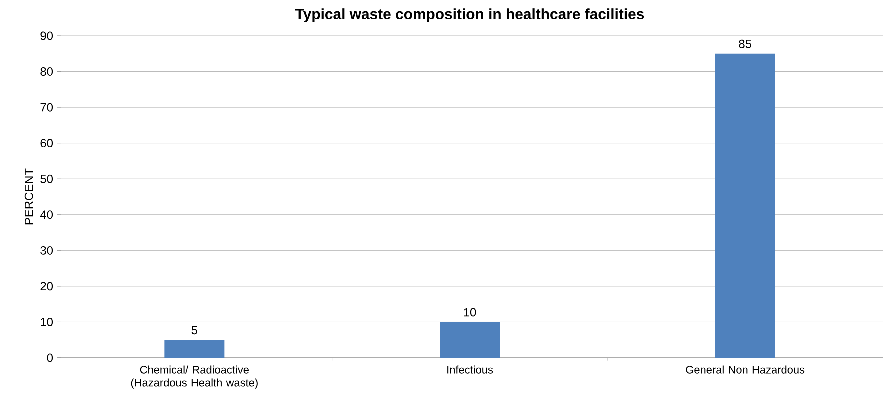  I want to click on y-axis-title: PERCENT, so click(29, 196).